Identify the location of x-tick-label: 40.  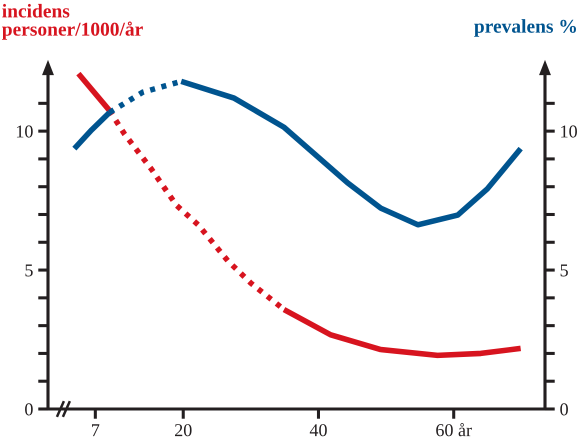
(318, 430).